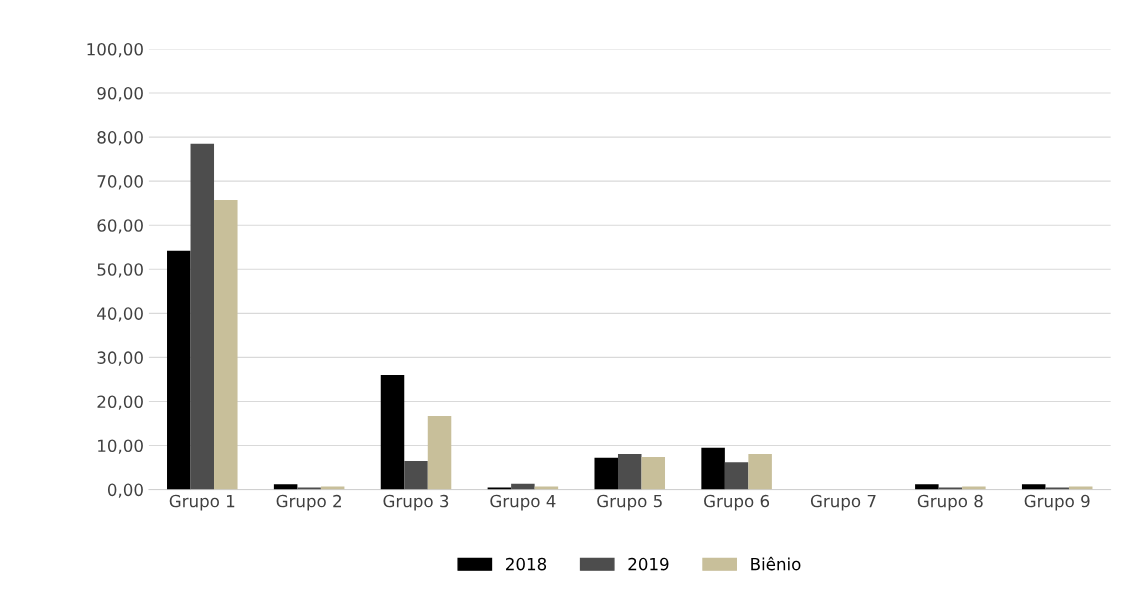  What do you see at coordinates (120, 358) in the screenshot?
I see `y-tick-label: 30,00` at bounding box center [120, 358].